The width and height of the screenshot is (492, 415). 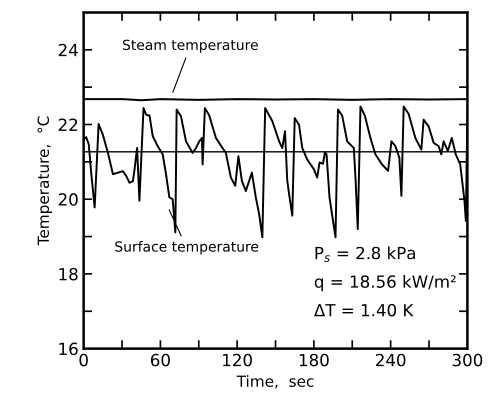 What do you see at coordinates (68, 274) in the screenshot?
I see `y-tick-label: 18` at bounding box center [68, 274].